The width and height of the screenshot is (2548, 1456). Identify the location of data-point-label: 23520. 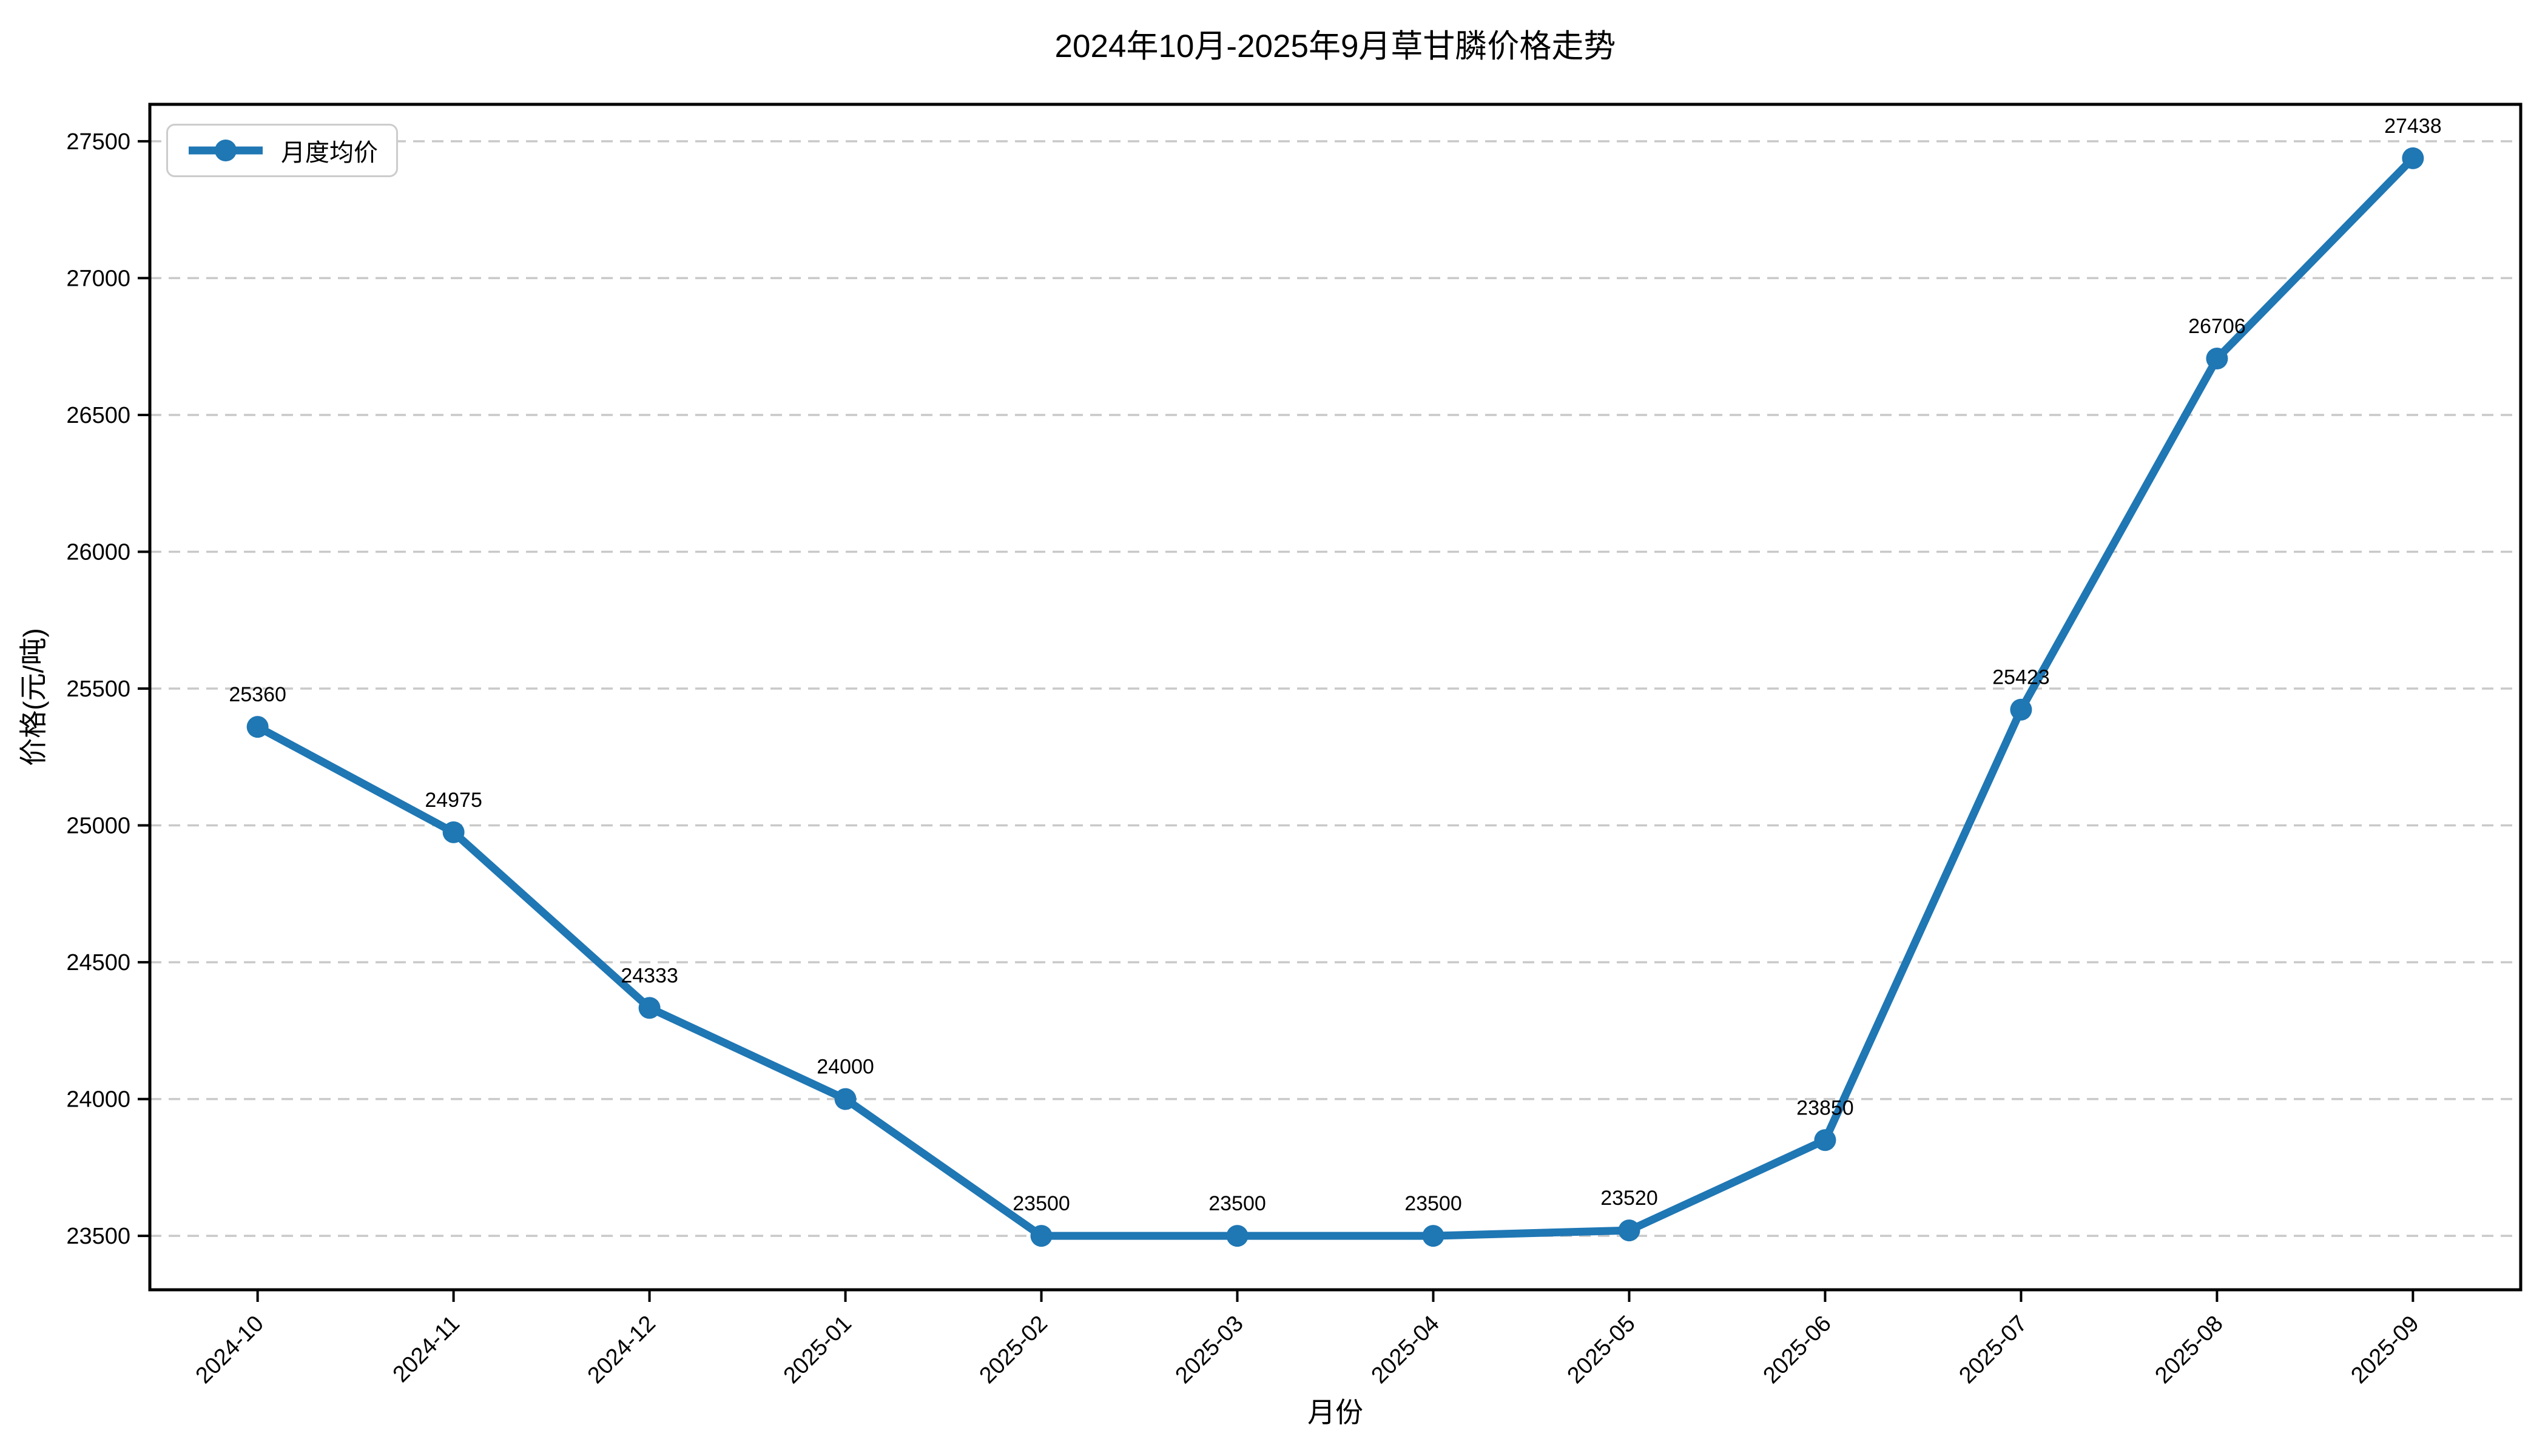
(1629, 1198).